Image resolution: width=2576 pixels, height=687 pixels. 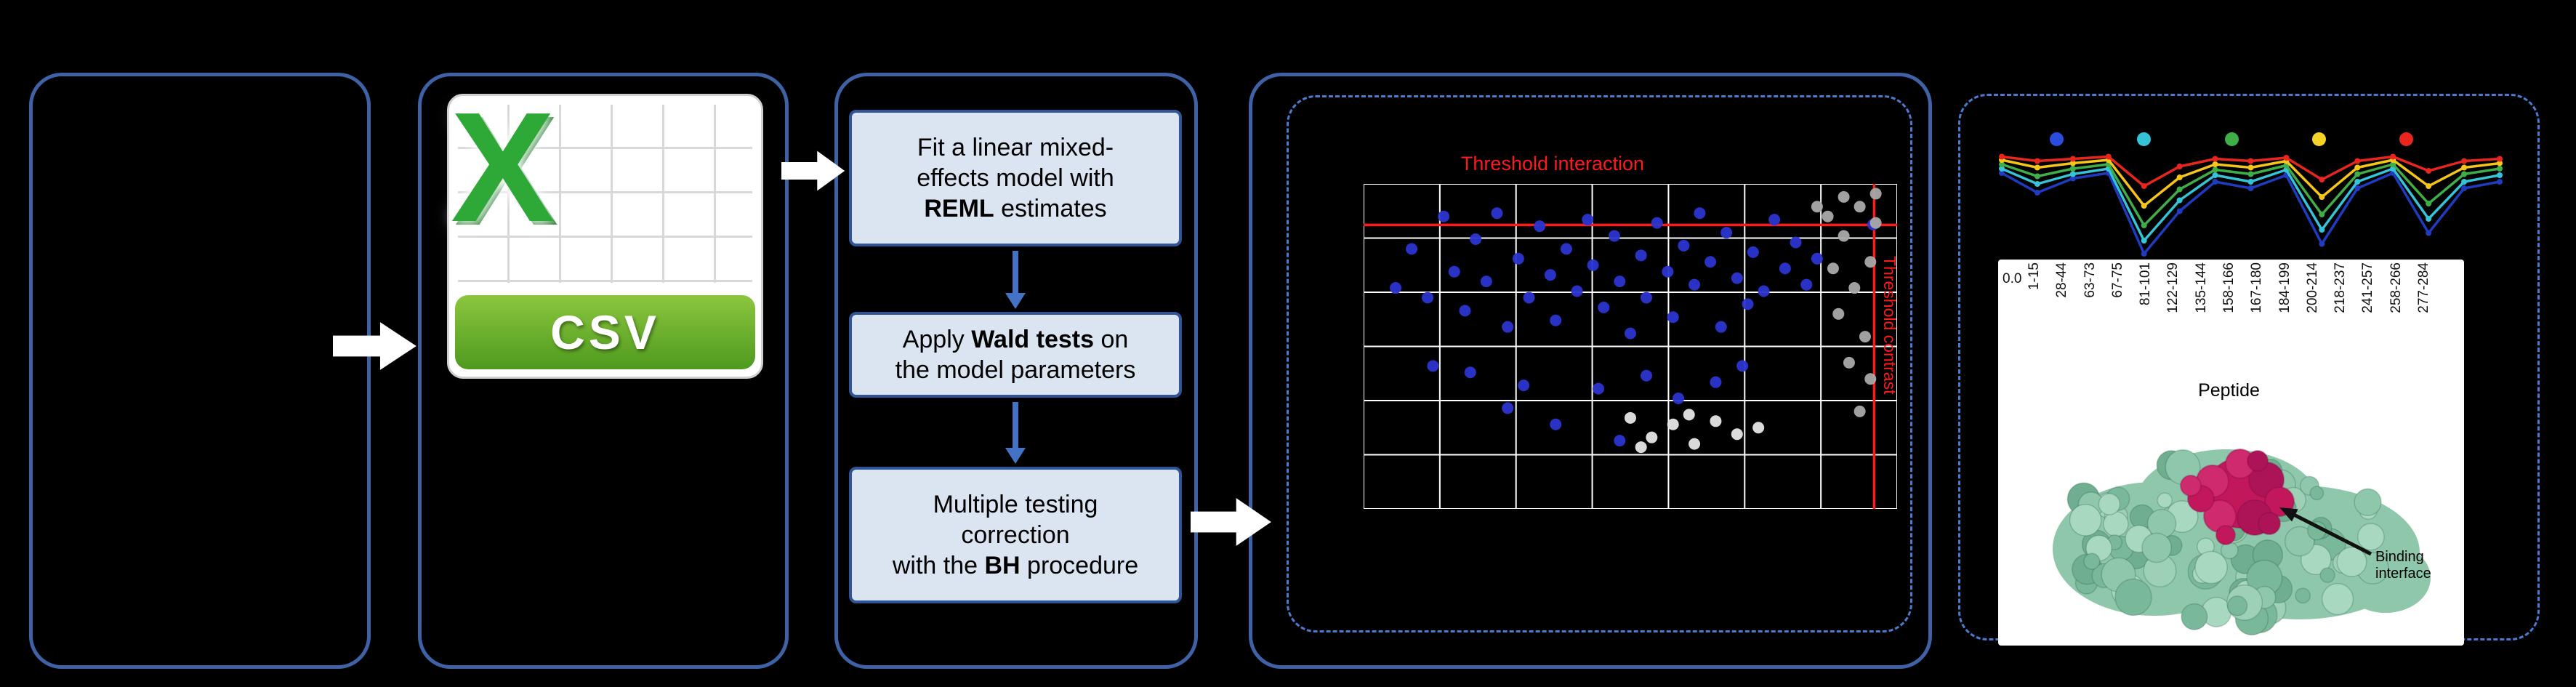 I want to click on peptide-tick-label: 158-166, so click(x=2229, y=287).